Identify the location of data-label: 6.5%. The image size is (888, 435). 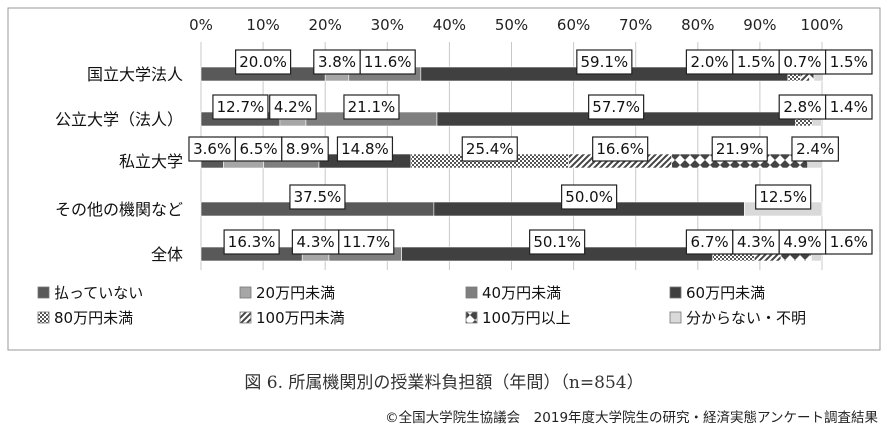
(259, 149).